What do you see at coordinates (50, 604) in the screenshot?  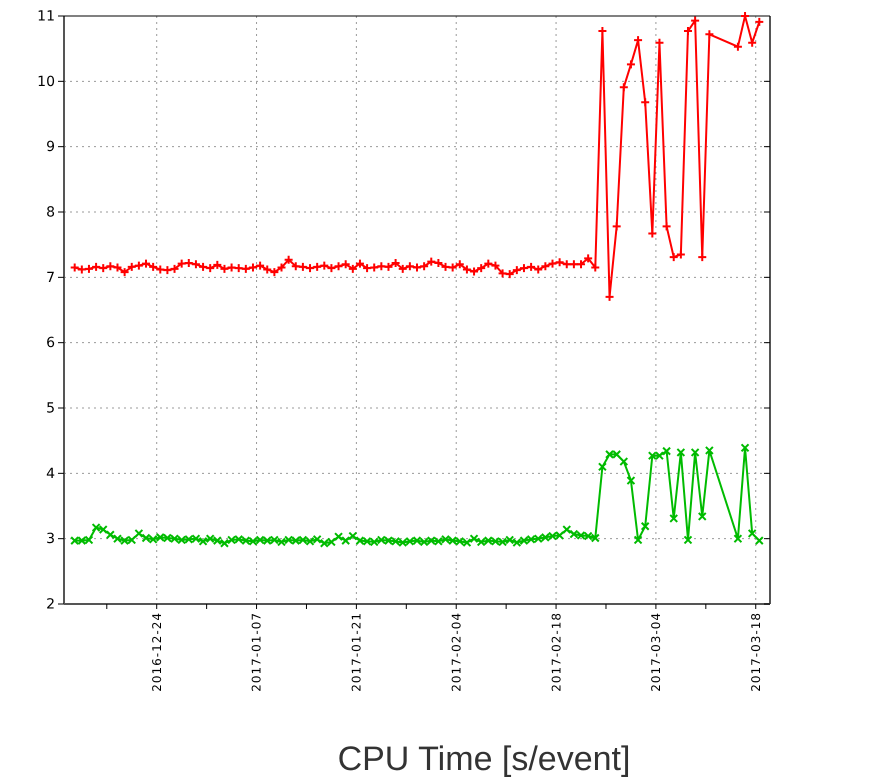 I see `y-tick-label: 2` at bounding box center [50, 604].